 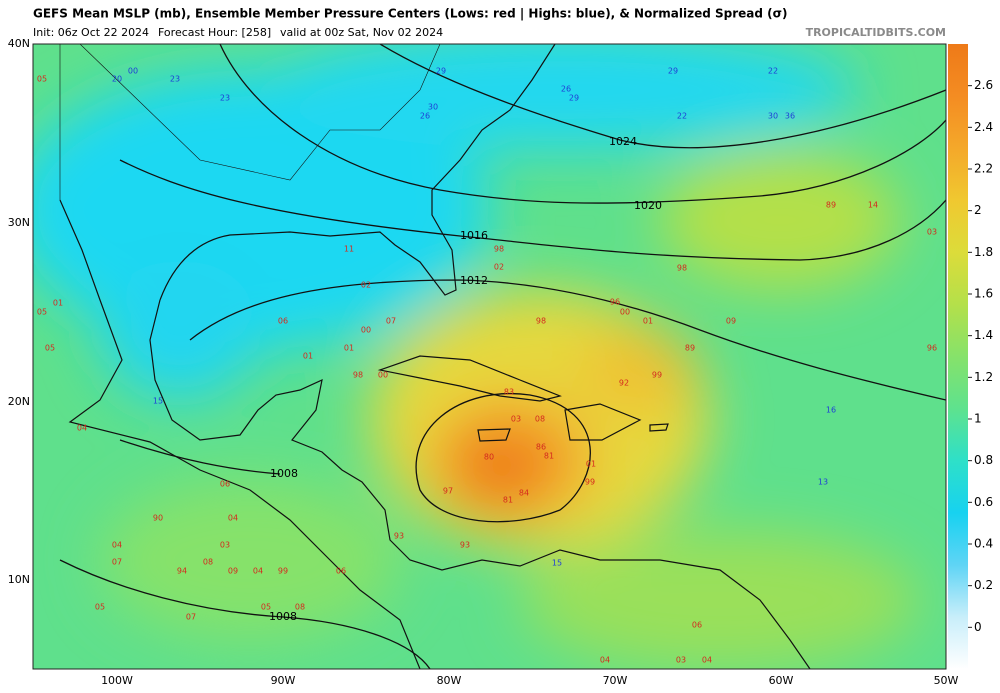 I want to click on low-center: 80, so click(x=489, y=457).